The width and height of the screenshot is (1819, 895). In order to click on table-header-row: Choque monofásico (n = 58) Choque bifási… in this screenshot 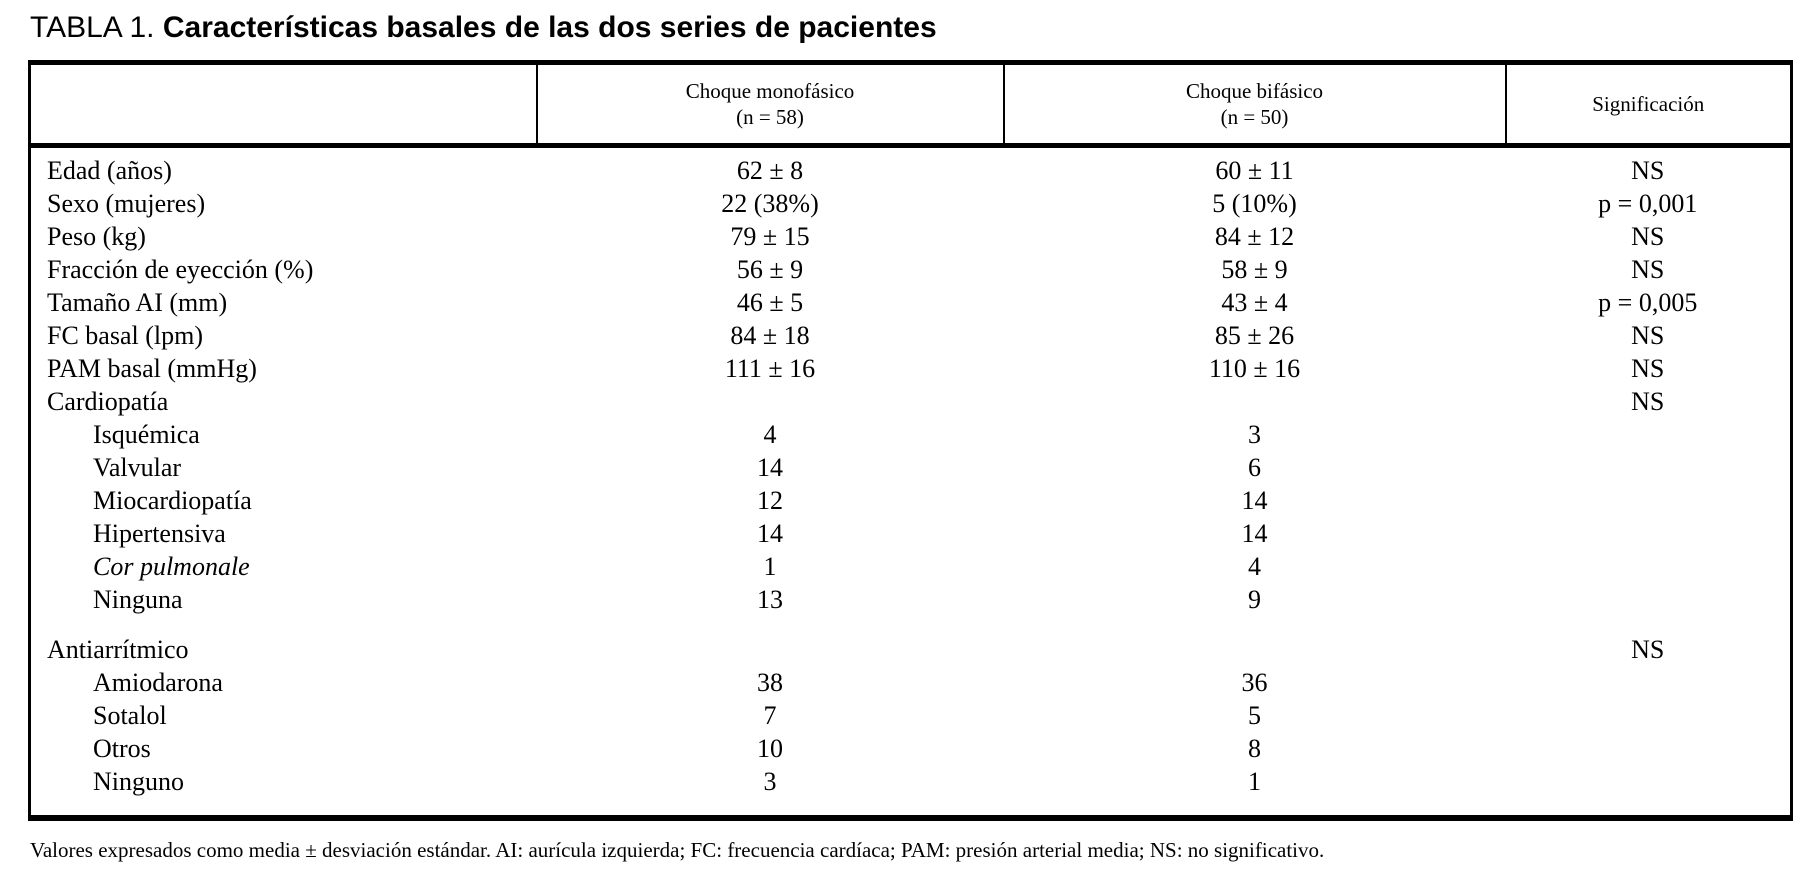, I will do `click(910, 105)`.